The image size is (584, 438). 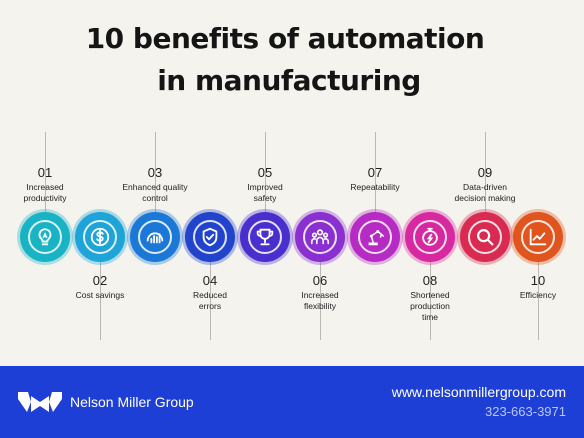 What do you see at coordinates (285, 38) in the screenshot?
I see `title-line-1: 10 benefits of automation` at bounding box center [285, 38].